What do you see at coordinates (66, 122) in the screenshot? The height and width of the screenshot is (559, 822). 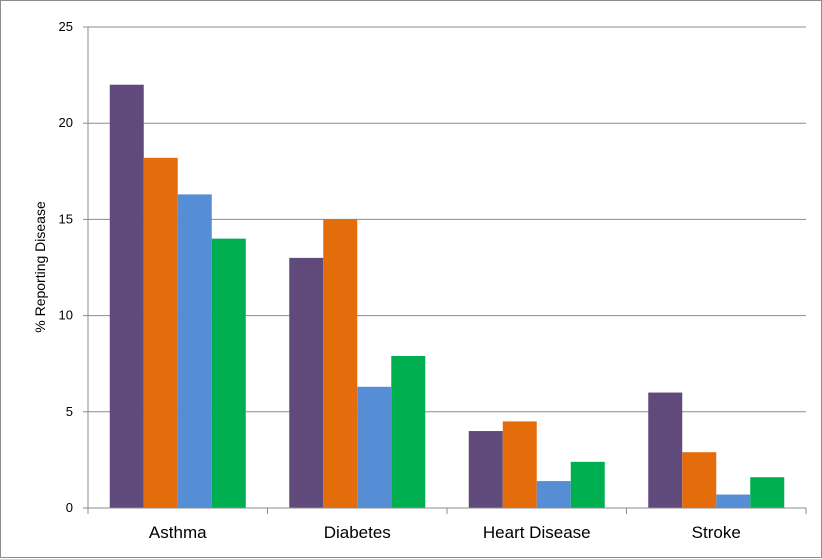 I see `y-tick-label: 20` at bounding box center [66, 122].